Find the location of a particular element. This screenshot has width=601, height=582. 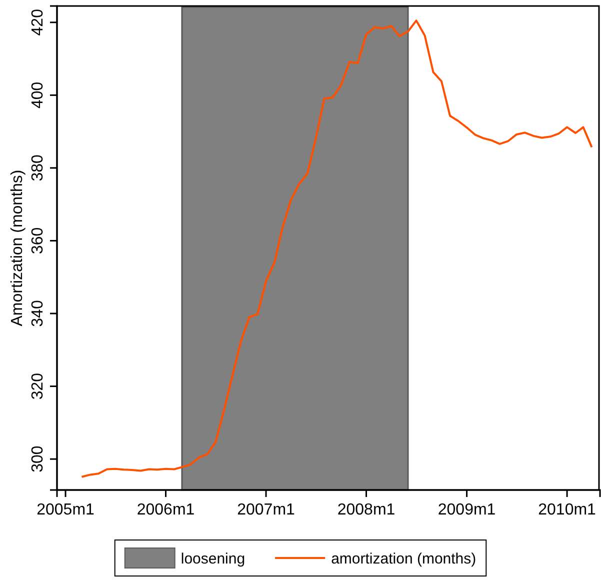

legend-label: loosening is located at coordinates (213, 559).